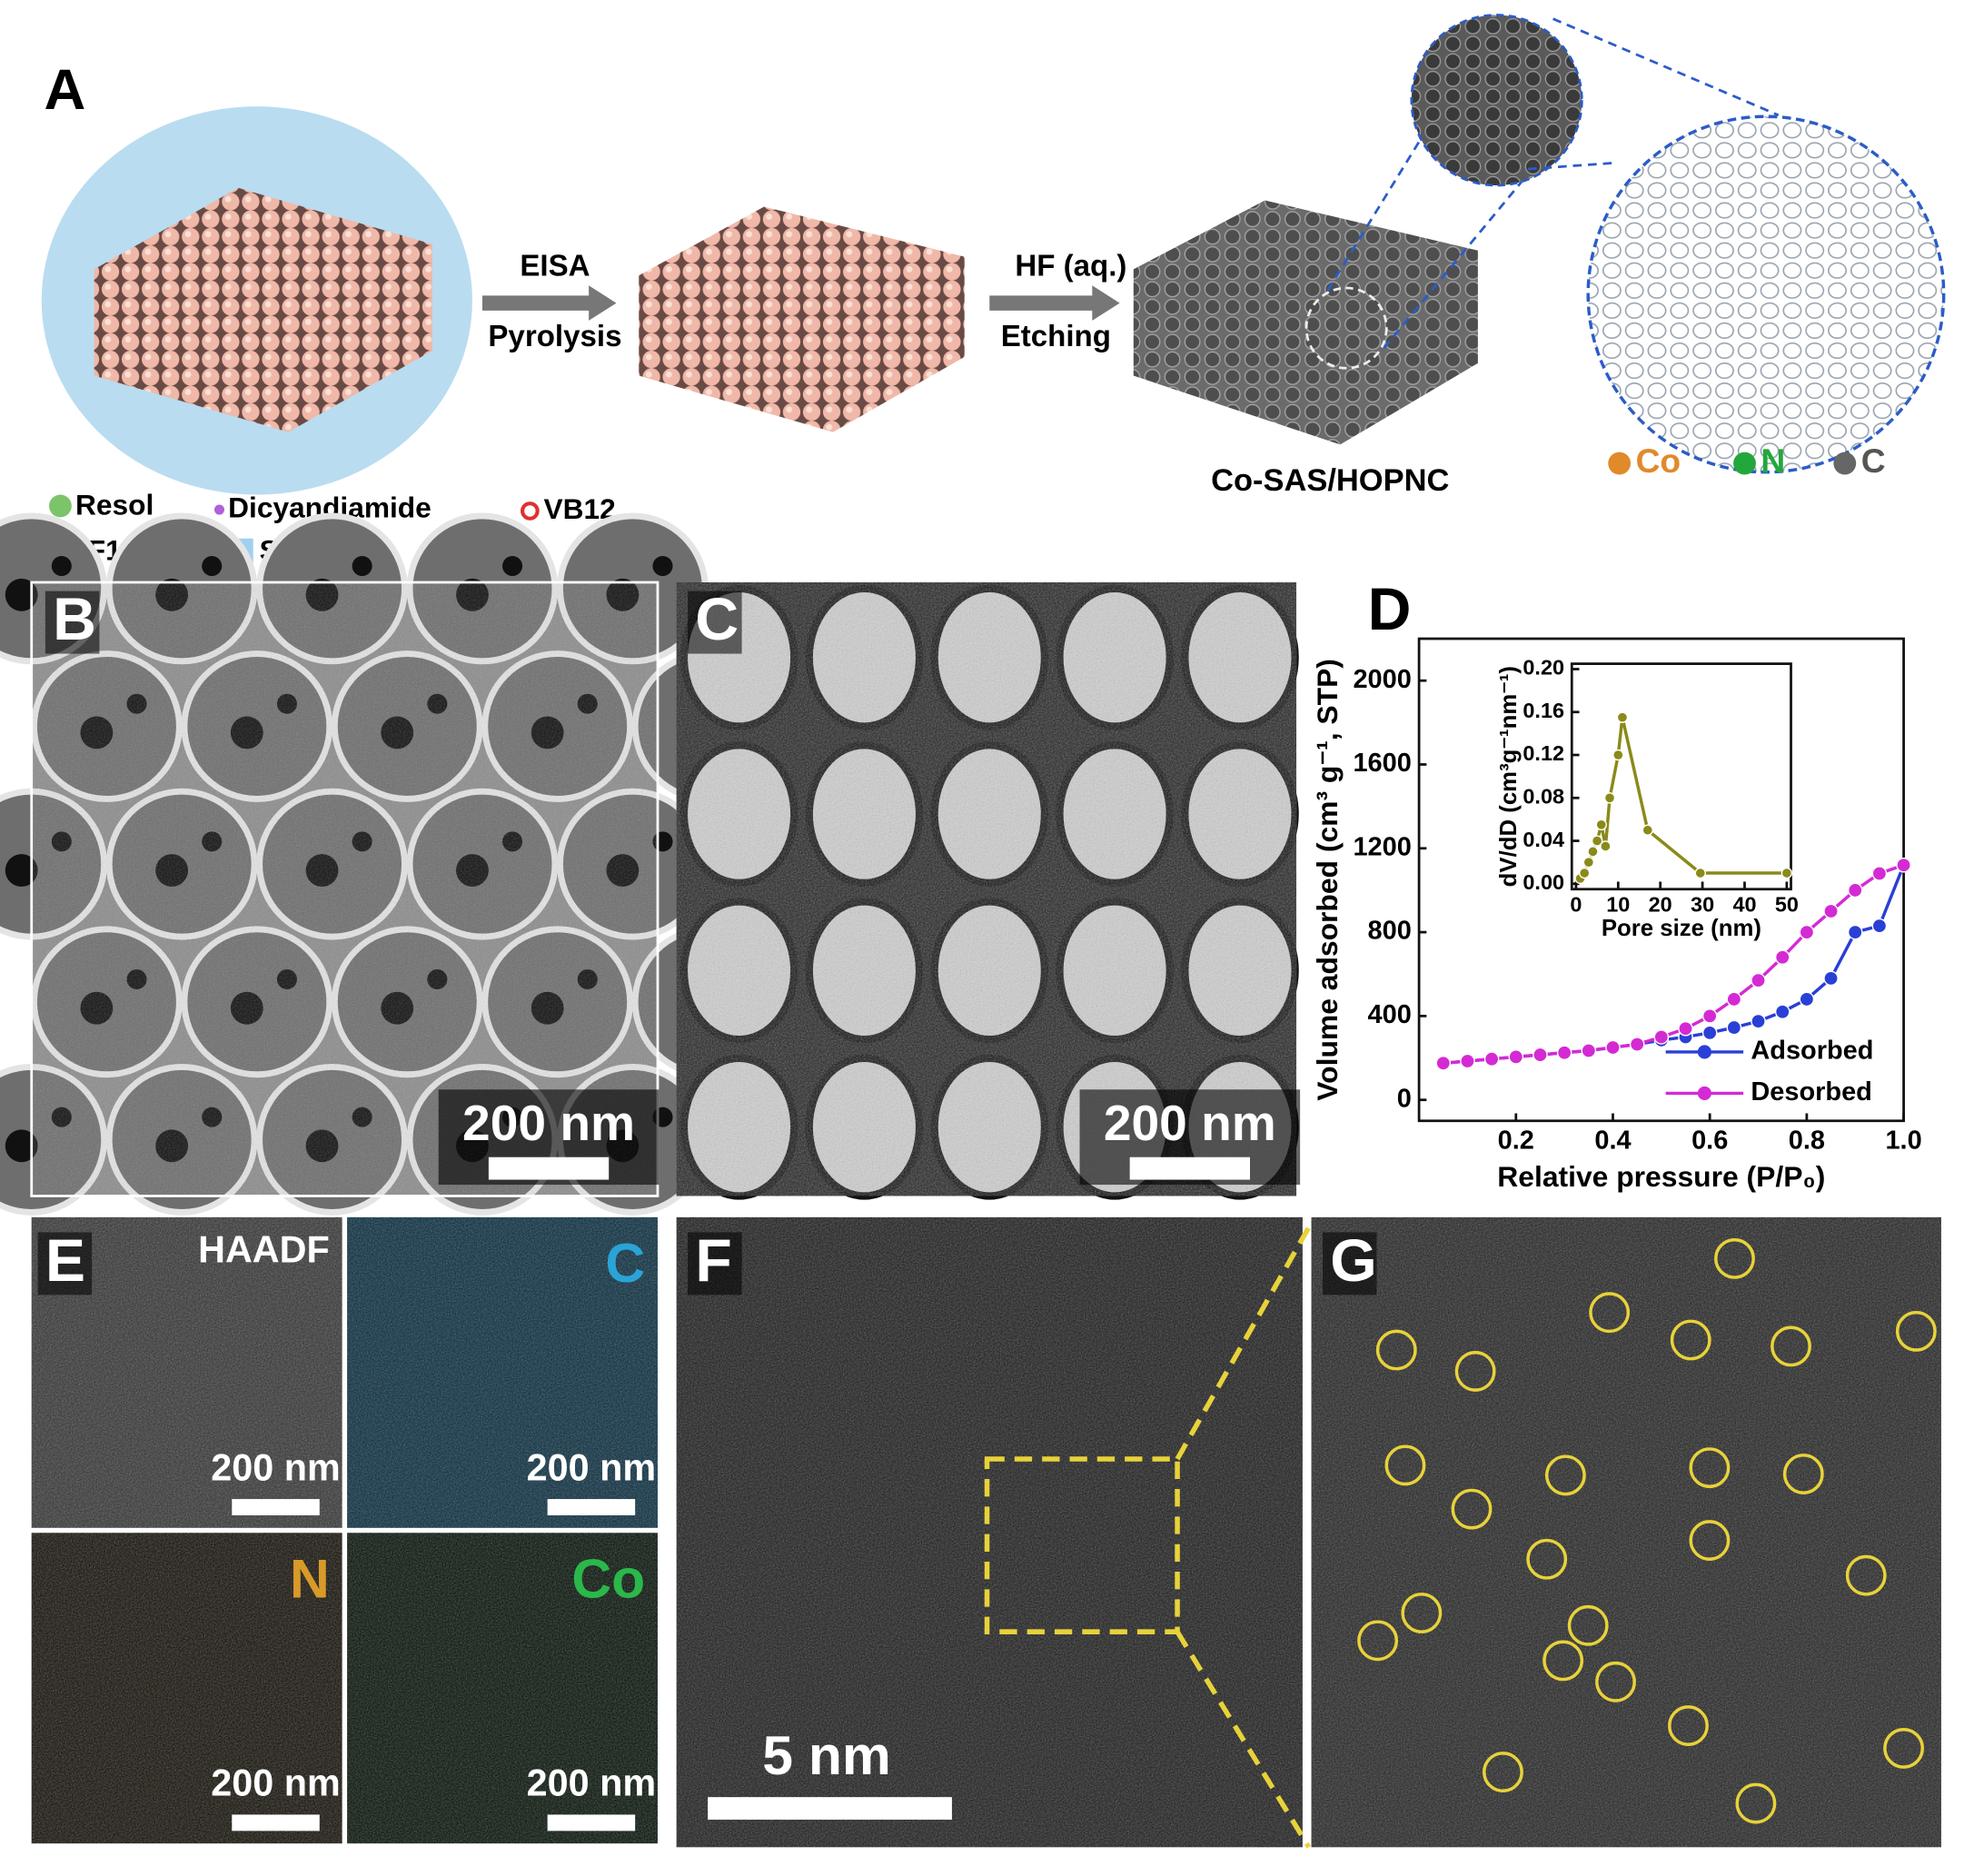 The height and width of the screenshot is (1876, 1964). I want to click on arrow, so click(1055, 303).